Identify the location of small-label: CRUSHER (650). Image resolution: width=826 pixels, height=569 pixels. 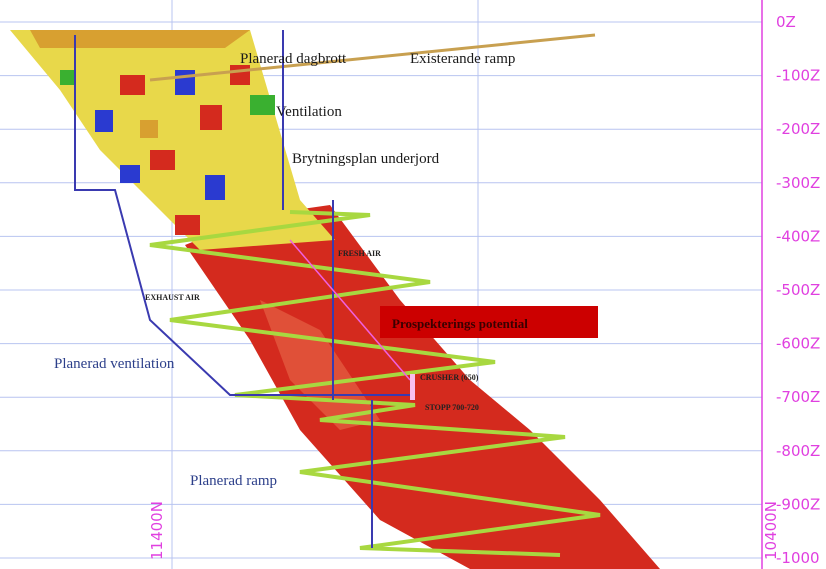
(449, 377).